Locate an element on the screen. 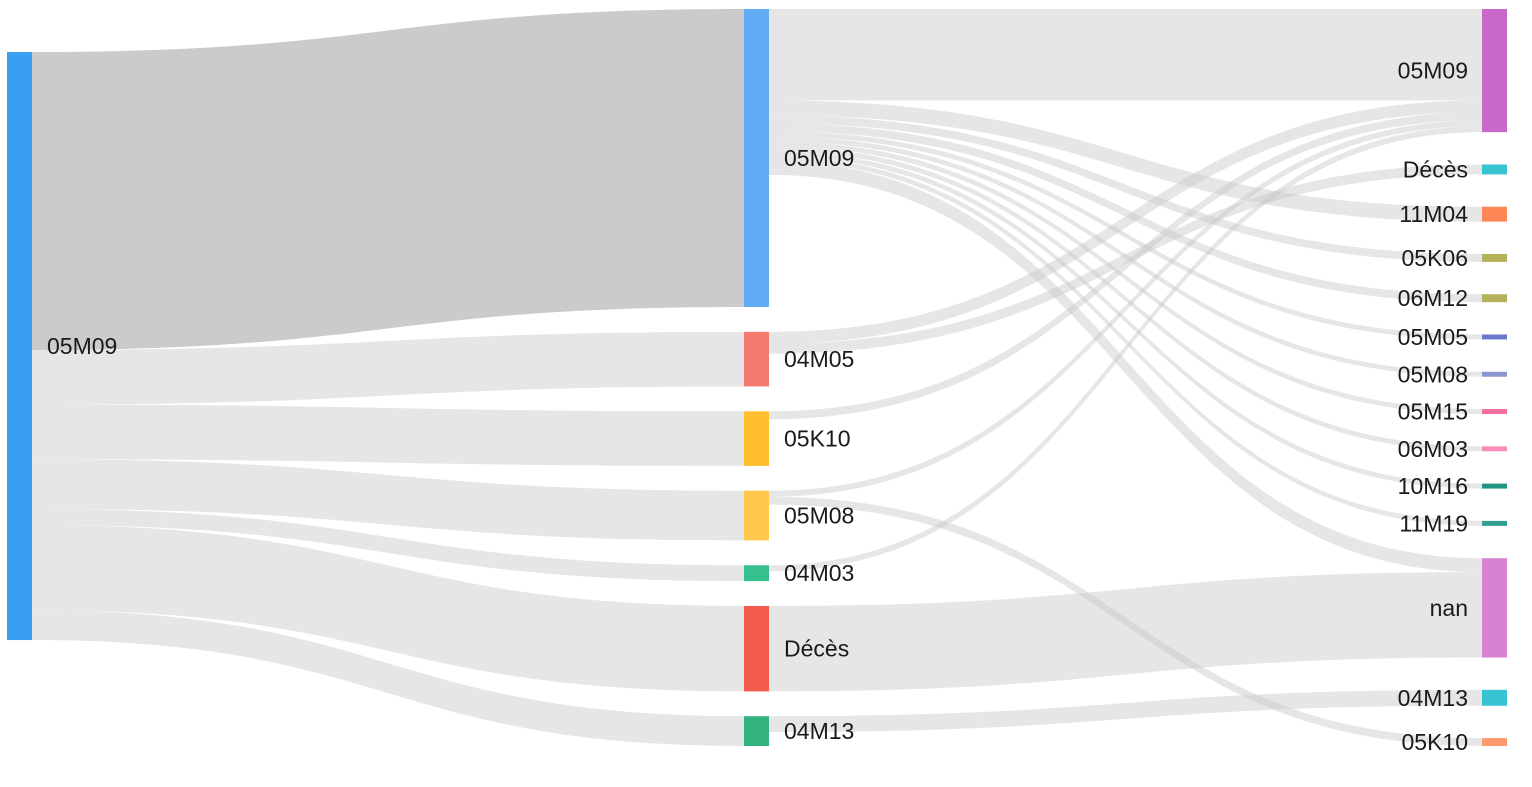 This screenshot has width=1532, height=787. node-label: 06M03 is located at coordinates (1433, 449).